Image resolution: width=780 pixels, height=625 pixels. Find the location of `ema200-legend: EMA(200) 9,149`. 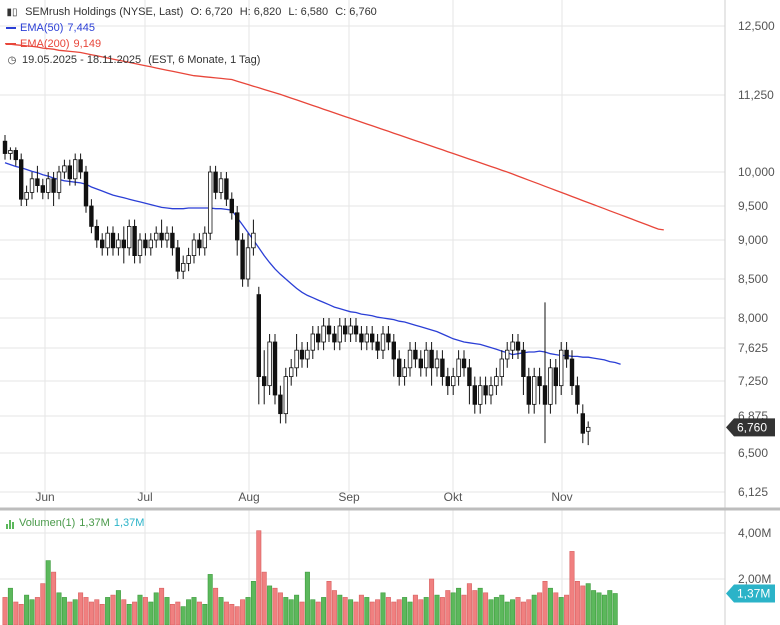

ema200-legend: EMA(200) 9,149 is located at coordinates (55, 44).